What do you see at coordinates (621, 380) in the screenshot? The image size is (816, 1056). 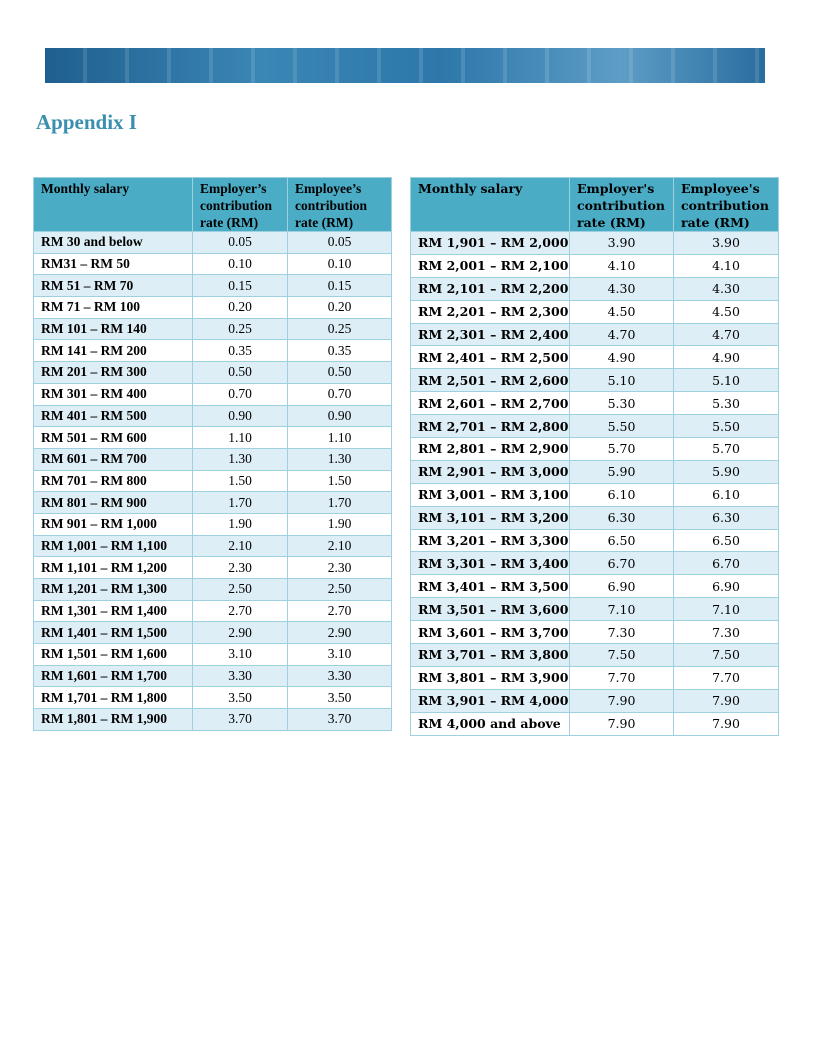 I see `rate-cell: 5.10` at bounding box center [621, 380].